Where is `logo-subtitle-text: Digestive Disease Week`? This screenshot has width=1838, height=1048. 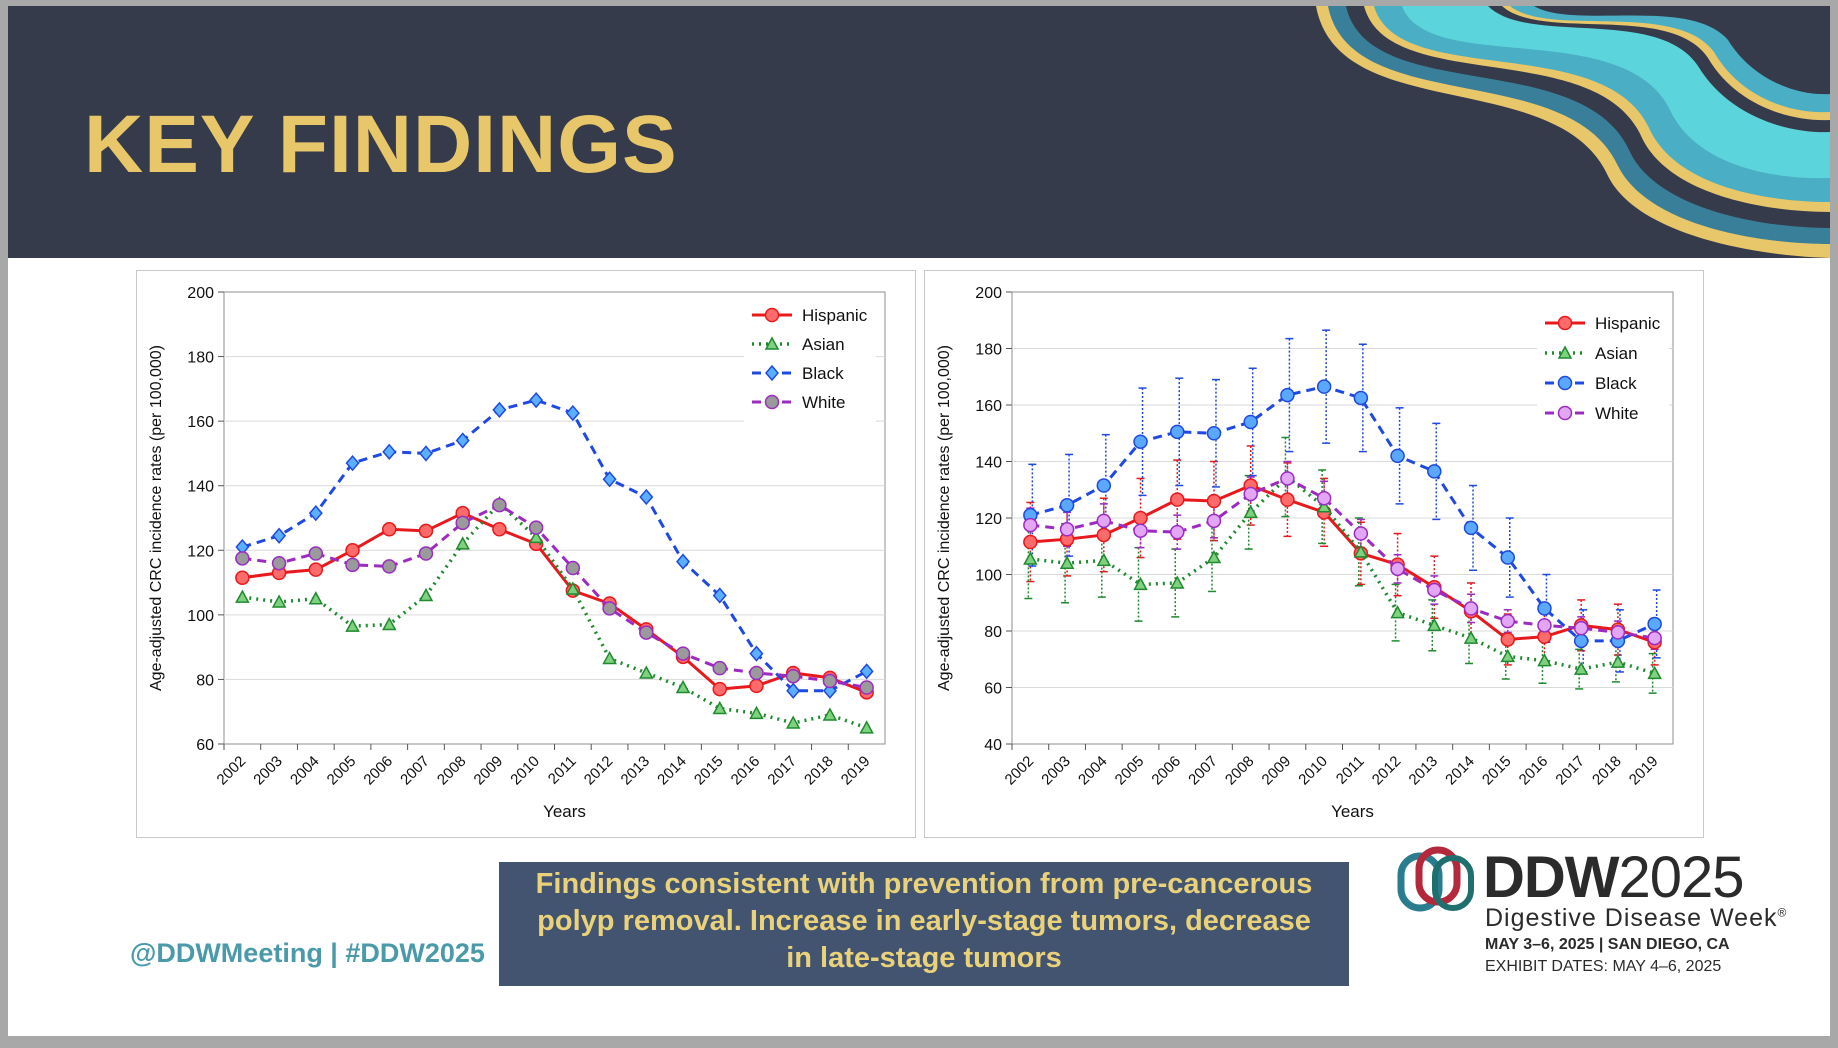
logo-subtitle-text: Digestive Disease Week is located at coordinates (1631, 918).